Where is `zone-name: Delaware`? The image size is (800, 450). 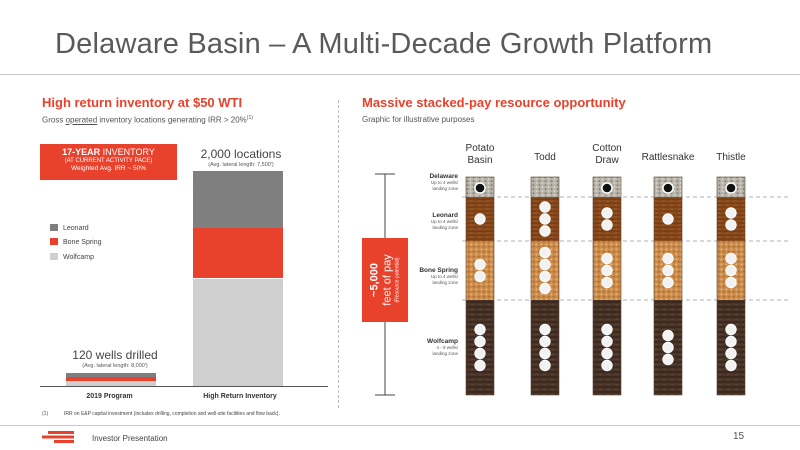
zone-name: Delaware is located at coordinates (443, 176).